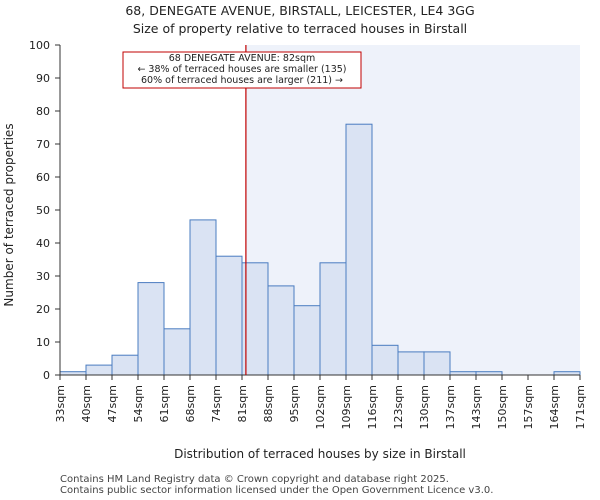  I want to click on y-tick-label: 60, so click(43, 177).